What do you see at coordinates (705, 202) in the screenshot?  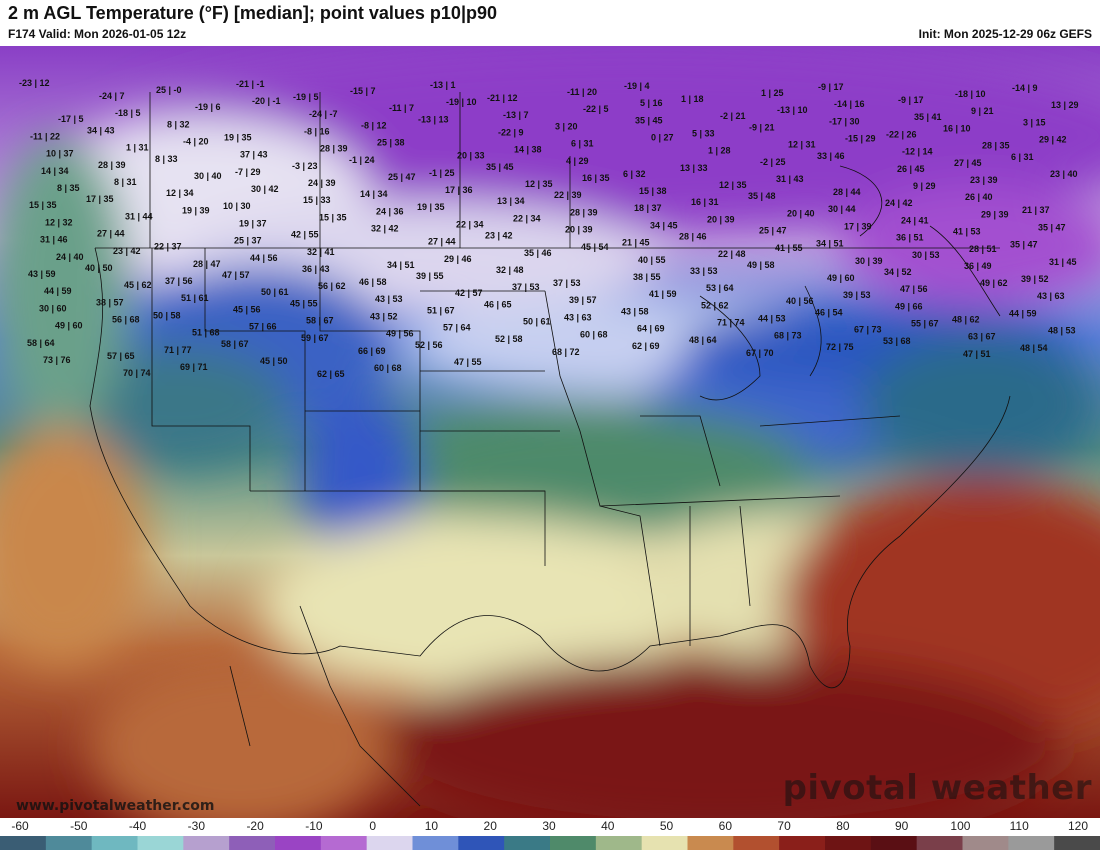 I see `point-value: 16 | 31` at bounding box center [705, 202].